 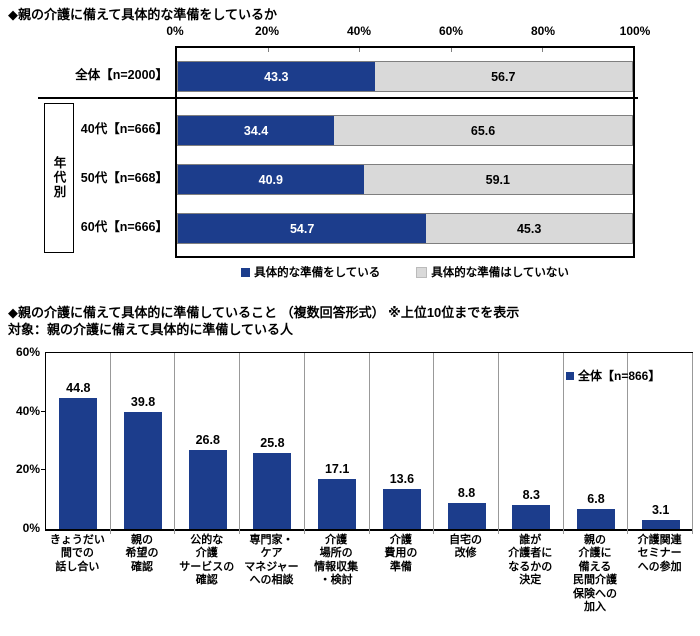 What do you see at coordinates (27, 352) in the screenshot?
I see `y-axis-tick-label: 60%` at bounding box center [27, 352].